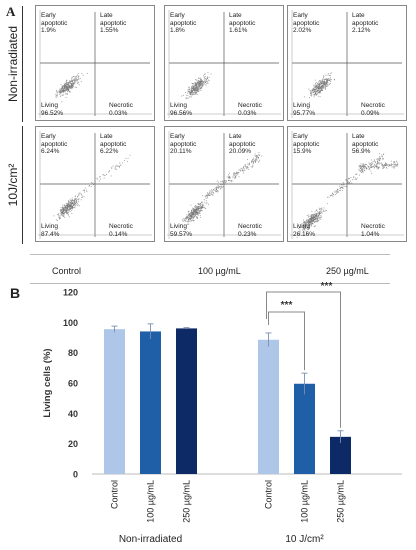 This screenshot has width=416, height=550. What do you see at coordinates (181, 109) in the screenshot?
I see `quadrant-living: Living 96.56%` at bounding box center [181, 109].